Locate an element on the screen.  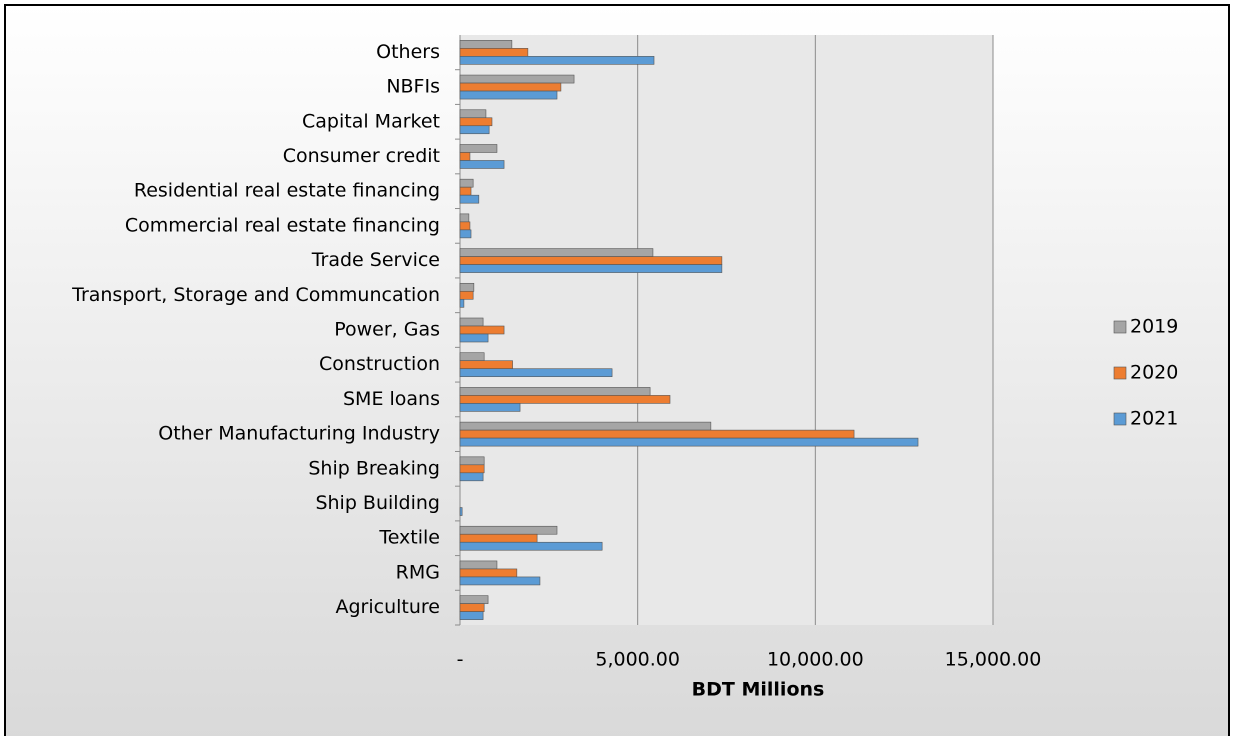
y-tick-label: Transport, Storage and Communcation is located at coordinates (255, 295).